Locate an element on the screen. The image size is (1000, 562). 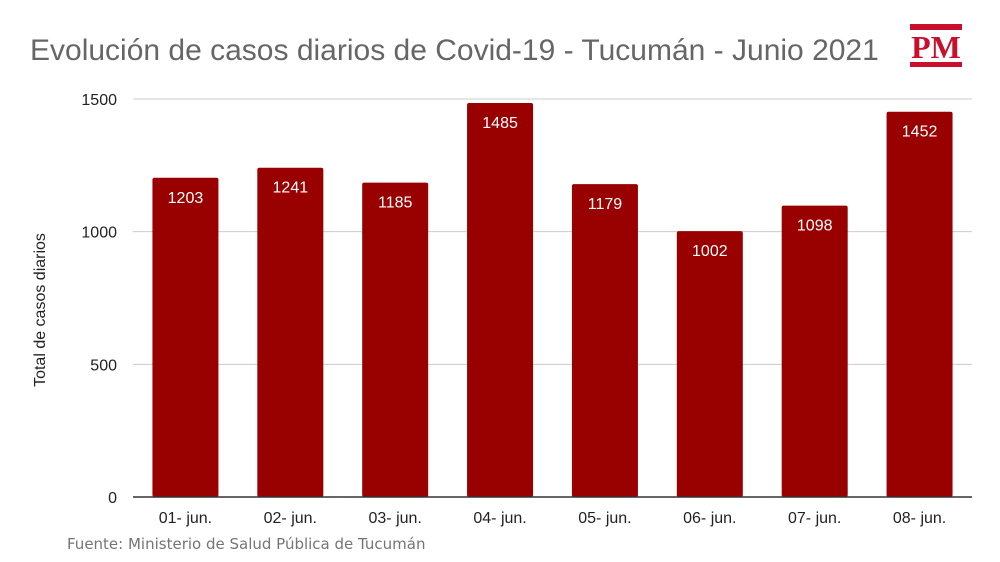
data-label: 1185 is located at coordinates (395, 203).